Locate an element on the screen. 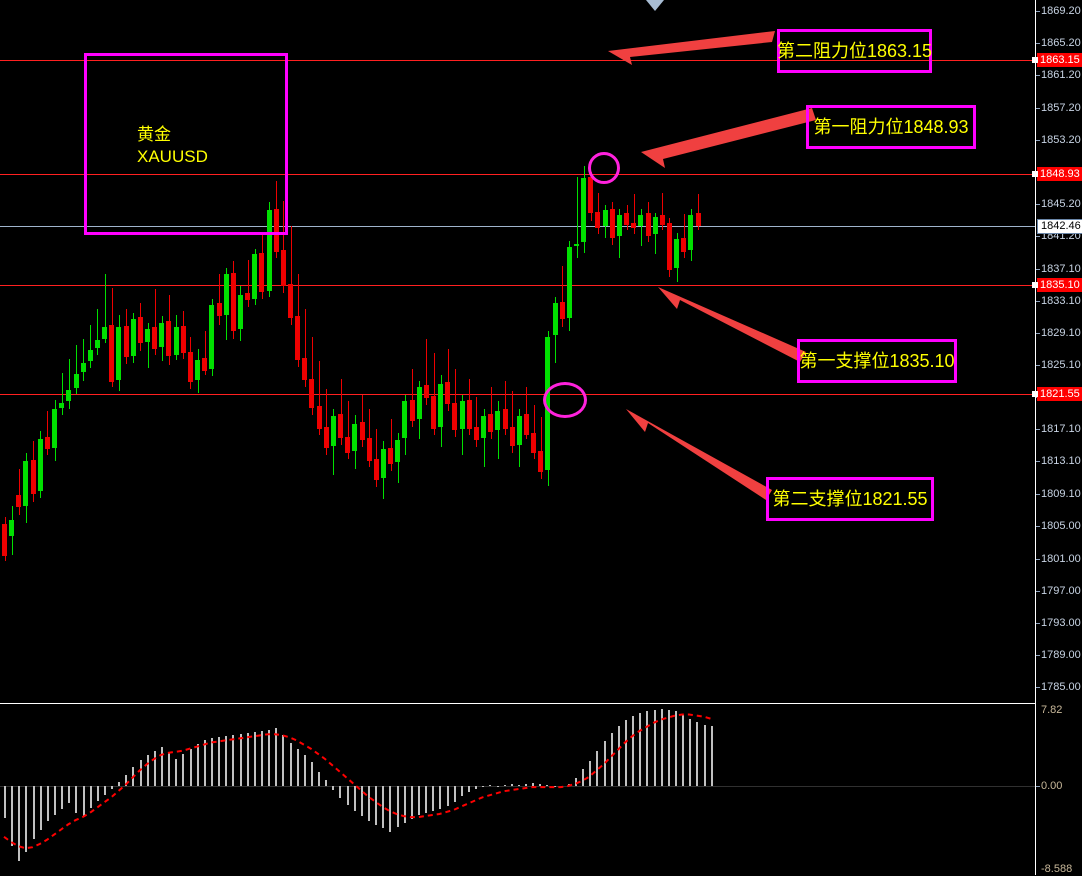 Image resolution: width=1082 pixels, height=876 pixels. axis-label-first-resistance: 1848.93 is located at coordinates (1059, 173).